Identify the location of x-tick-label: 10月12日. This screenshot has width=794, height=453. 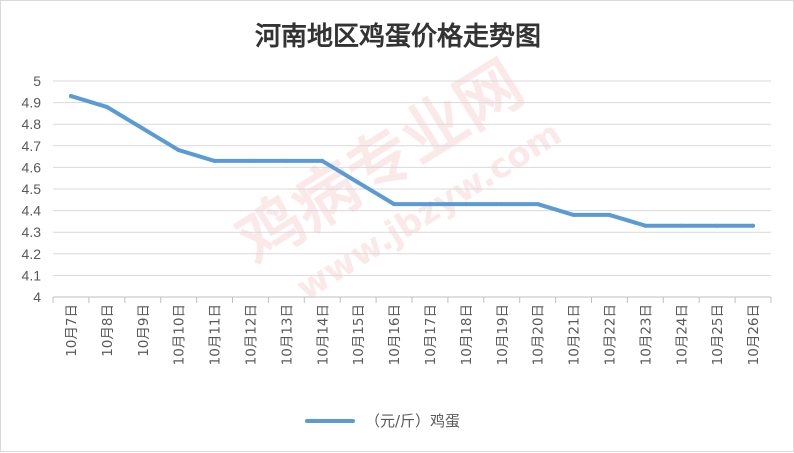
(251, 334).